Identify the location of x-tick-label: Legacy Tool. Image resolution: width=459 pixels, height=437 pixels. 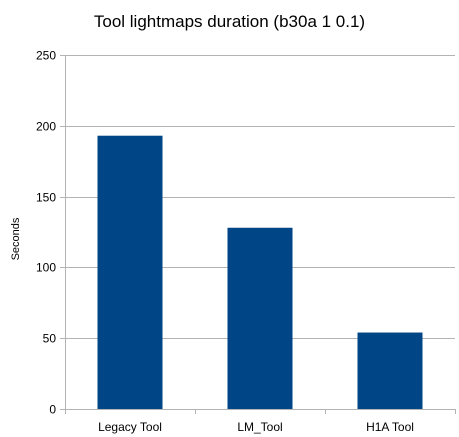
(130, 427).